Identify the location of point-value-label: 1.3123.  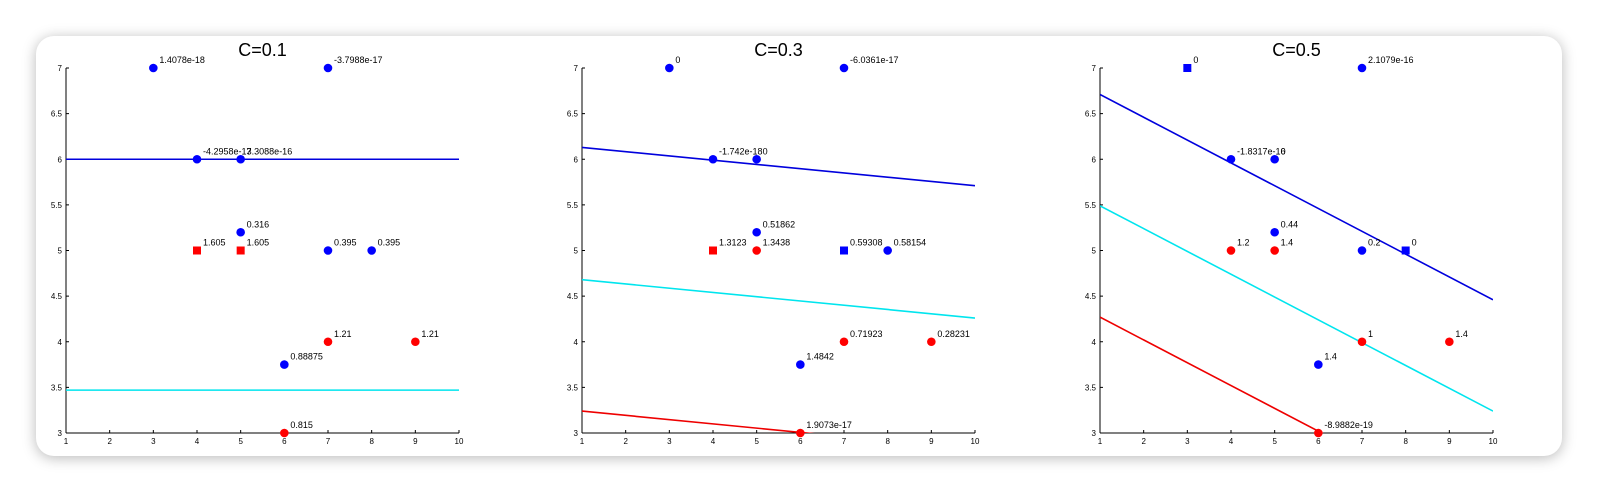
(733, 243).